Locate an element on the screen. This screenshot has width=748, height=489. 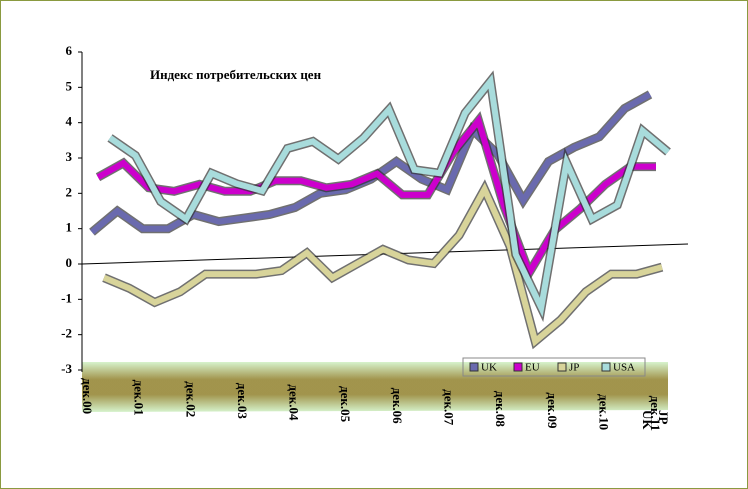
y-tick-label: -3 is located at coordinates (66, 368).